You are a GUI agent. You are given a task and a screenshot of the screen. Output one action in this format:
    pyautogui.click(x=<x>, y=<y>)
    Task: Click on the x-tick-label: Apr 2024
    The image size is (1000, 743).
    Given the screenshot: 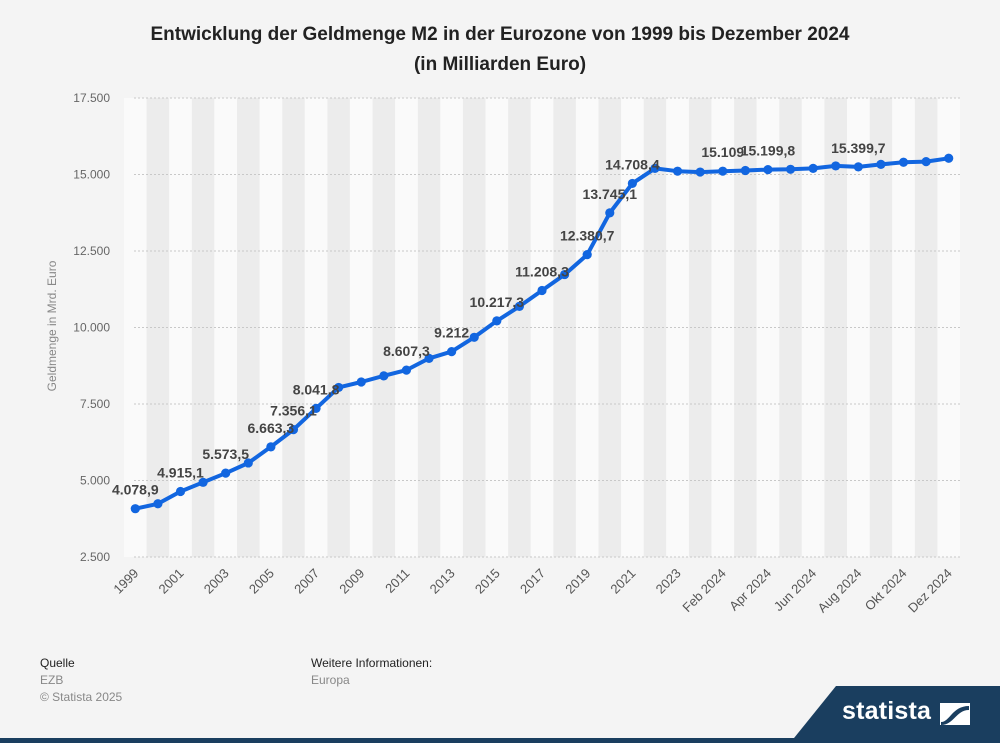 What is the action you would take?
    pyautogui.click(x=750, y=590)
    